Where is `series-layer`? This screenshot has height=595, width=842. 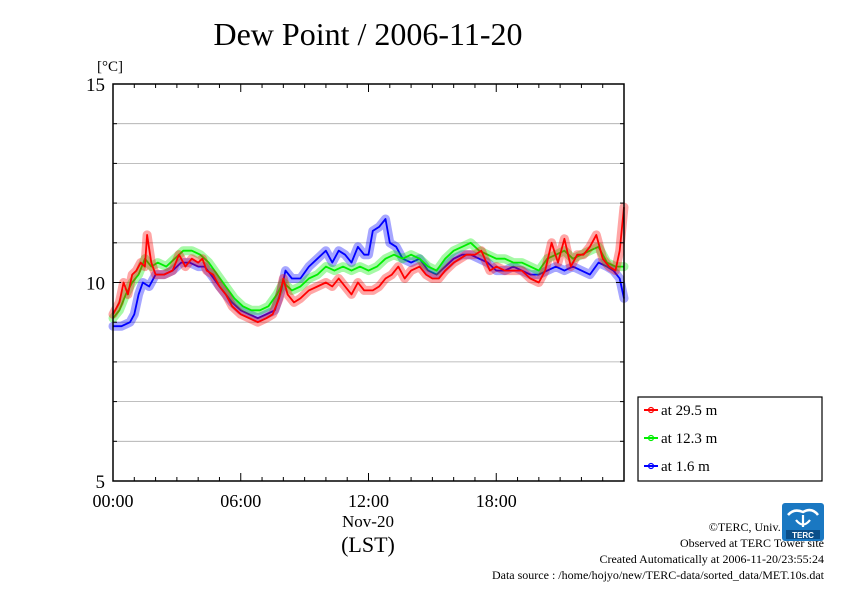
series-layer is located at coordinates (368, 266).